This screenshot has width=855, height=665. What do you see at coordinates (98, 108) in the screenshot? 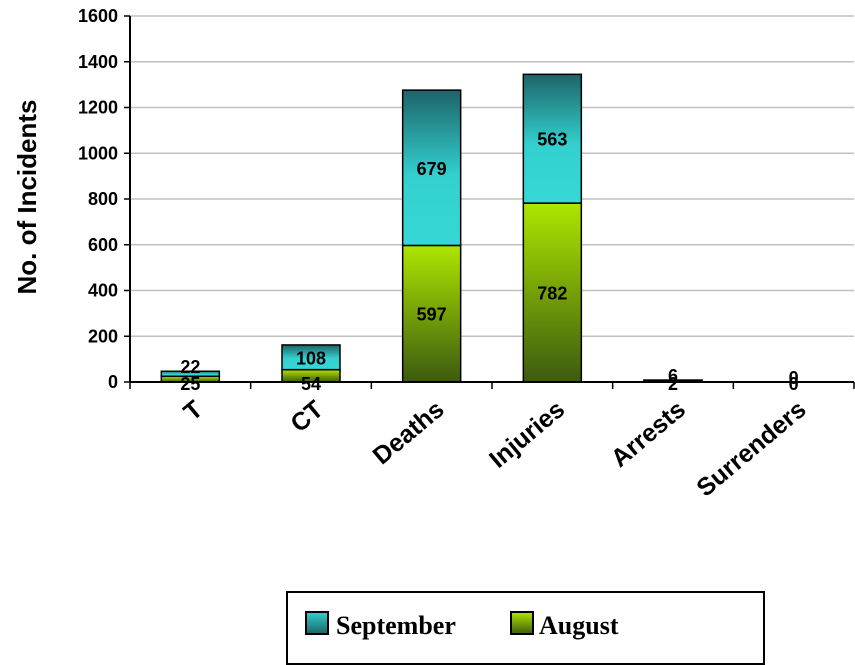
I see `y-tick-label: 1200` at bounding box center [98, 108].